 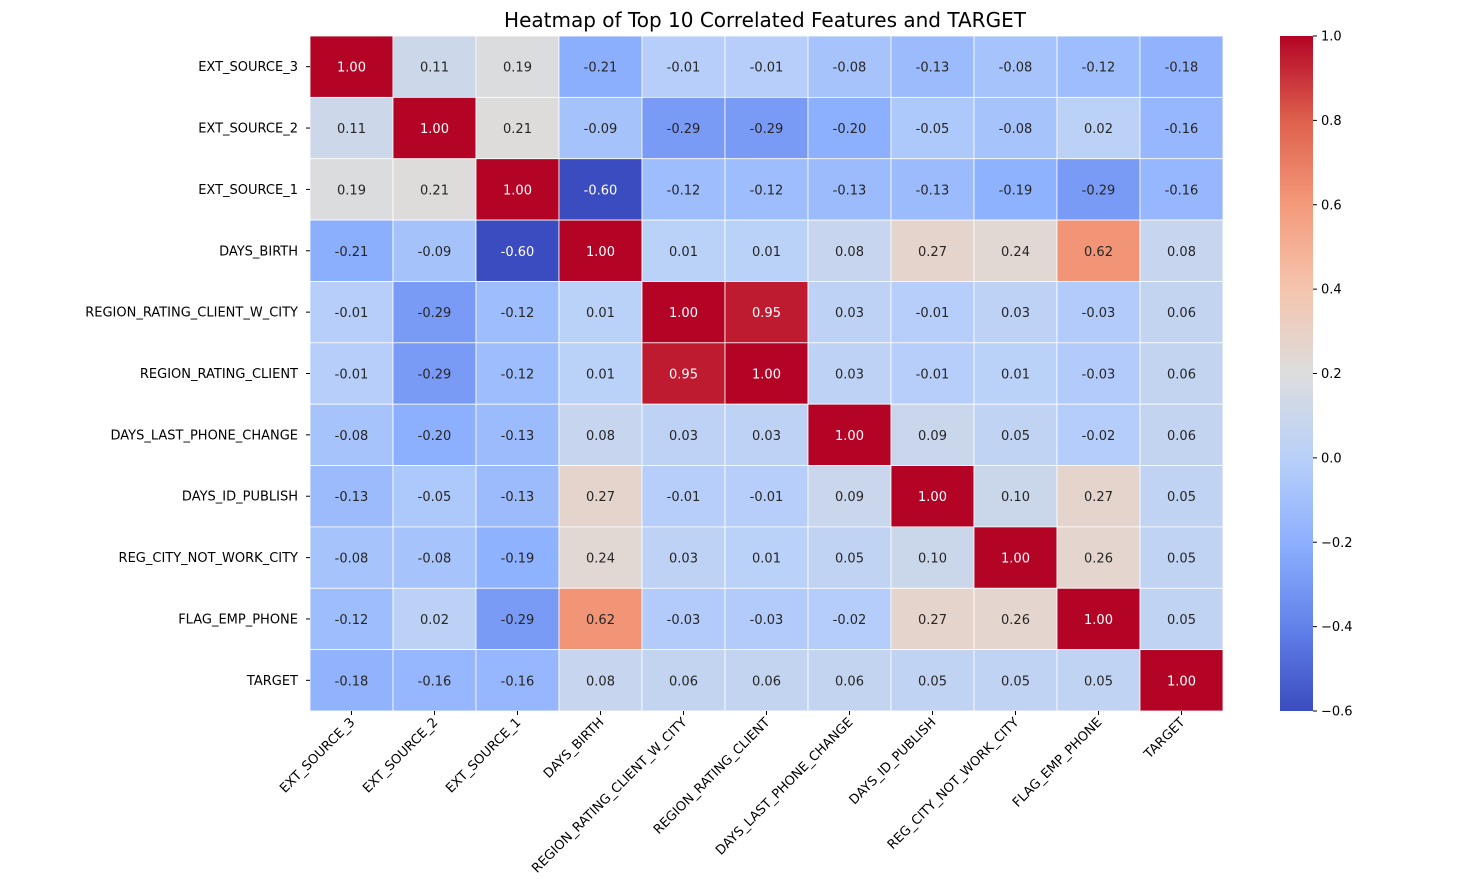 What do you see at coordinates (954, 784) in the screenshot?
I see `x-tick-label: REG_CITY_NOT_WORK_CITY` at bounding box center [954, 784].